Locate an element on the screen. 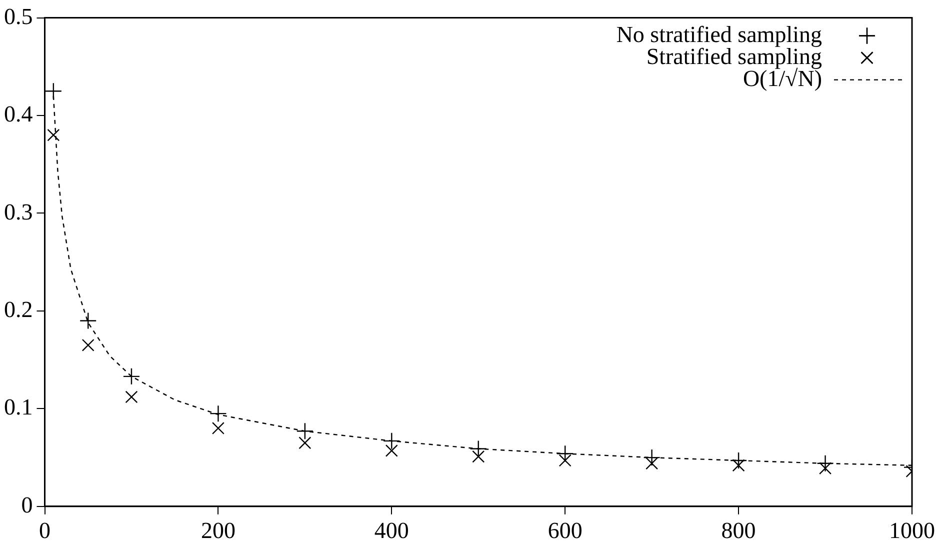 The width and height of the screenshot is (939, 550). y-tick-label: 0 is located at coordinates (27, 505).